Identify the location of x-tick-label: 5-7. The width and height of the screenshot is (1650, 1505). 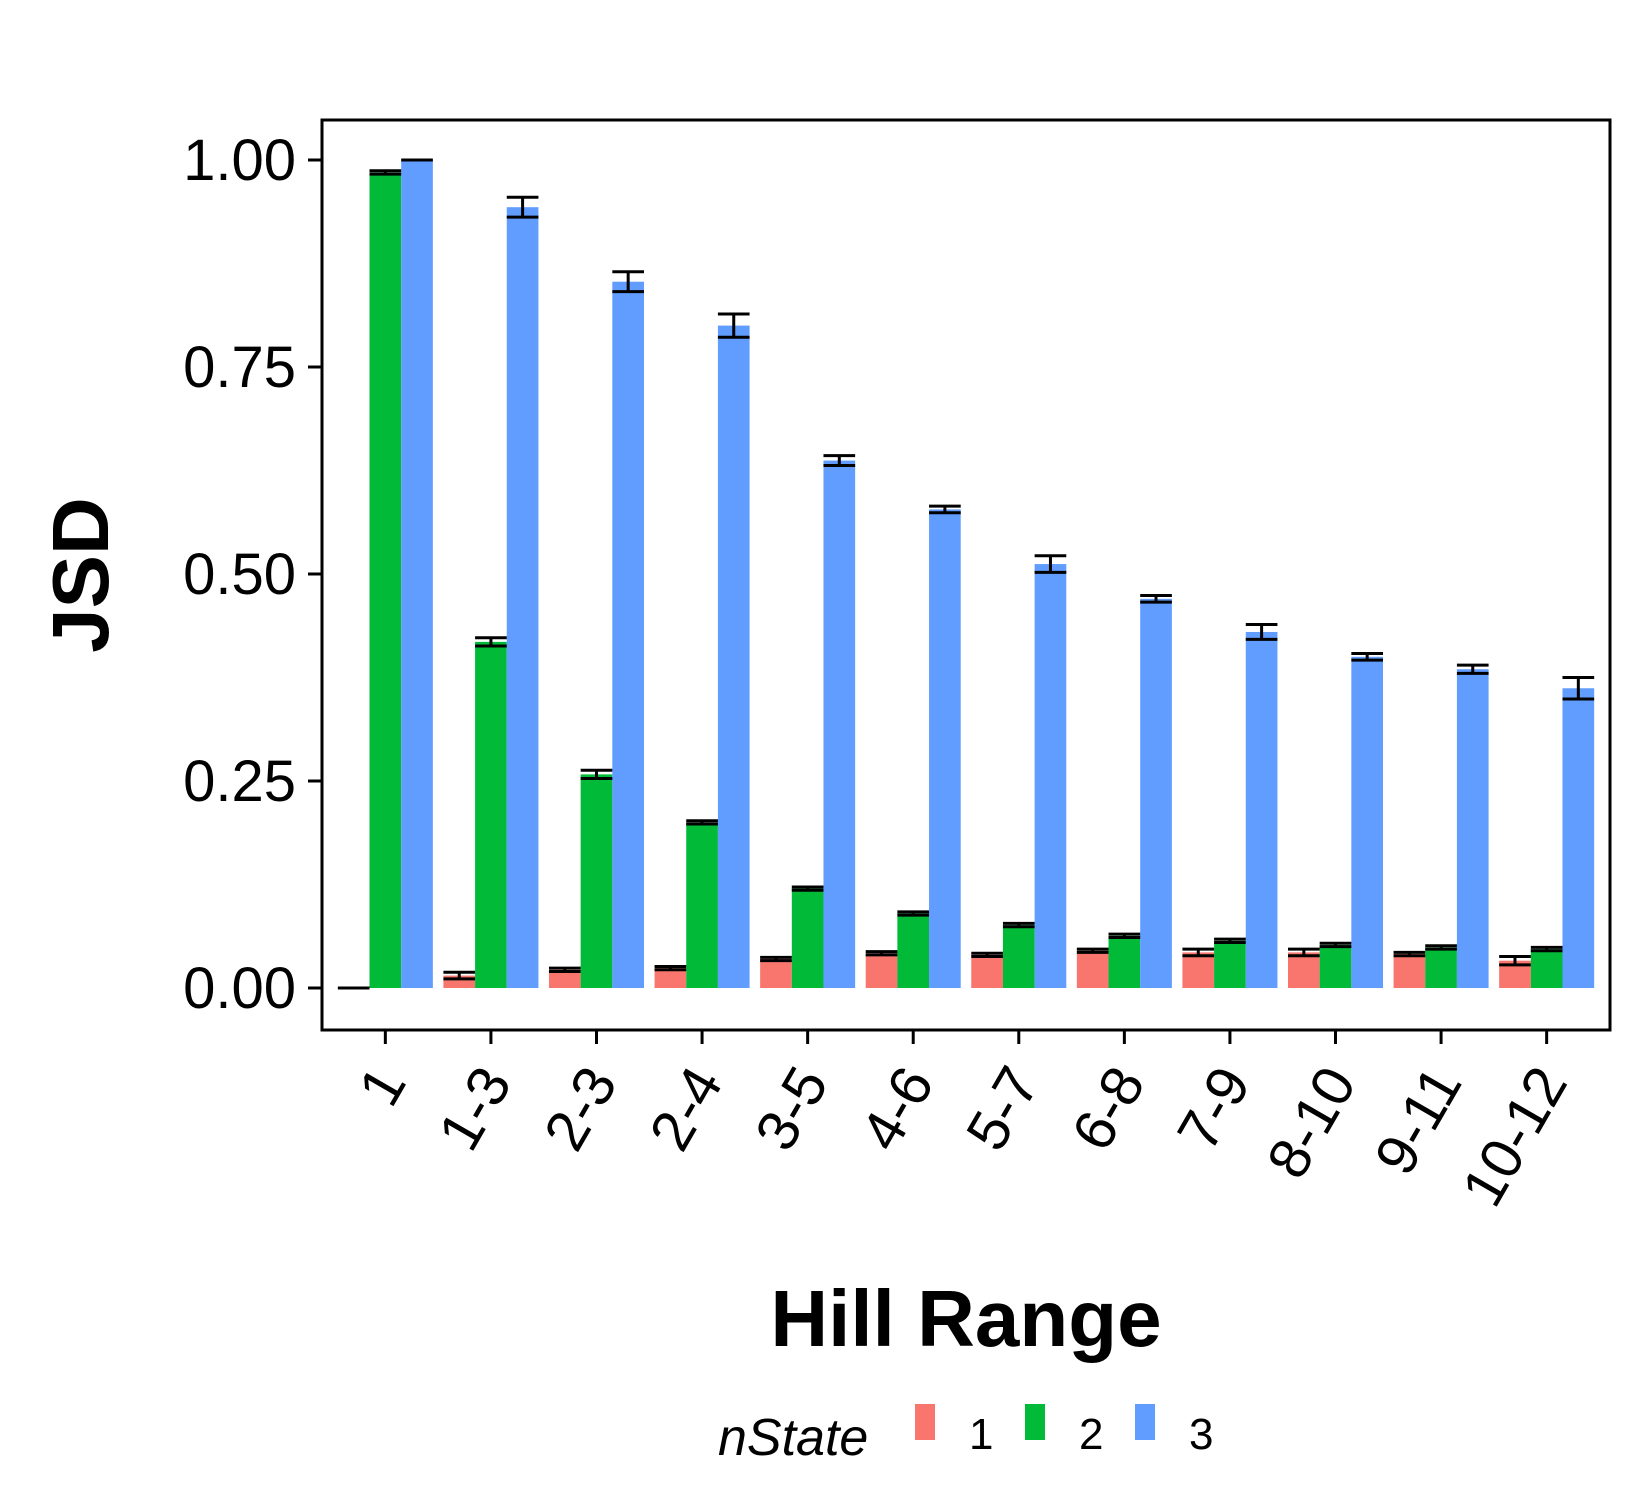
(1003, 1108).